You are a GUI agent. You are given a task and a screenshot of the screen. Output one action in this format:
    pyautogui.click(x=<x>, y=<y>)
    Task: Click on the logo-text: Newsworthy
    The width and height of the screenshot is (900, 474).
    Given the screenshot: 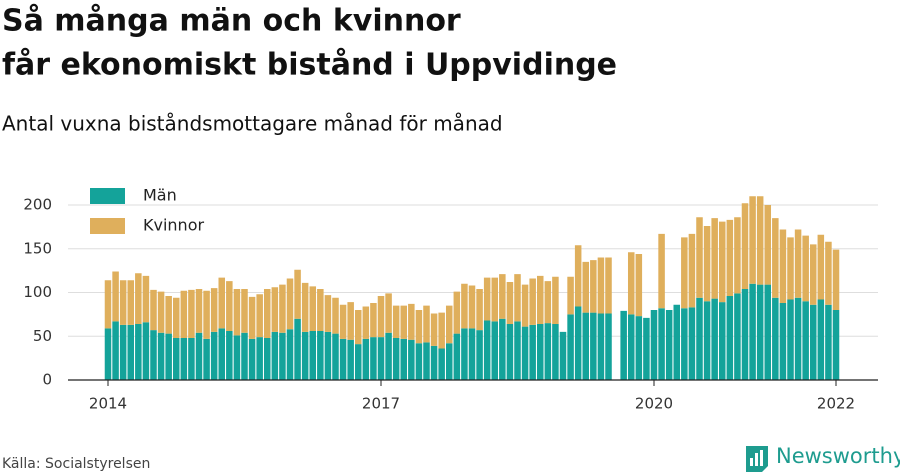 What is the action you would take?
    pyautogui.click(x=838, y=456)
    